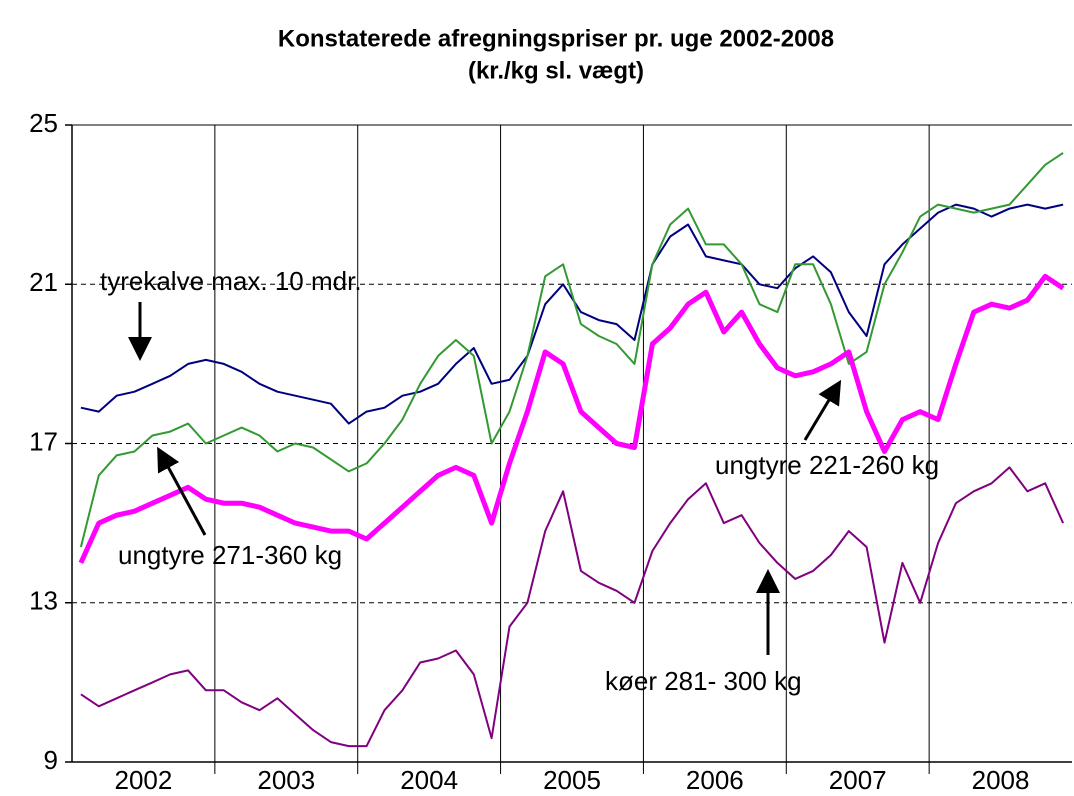 The image size is (1074, 796). What do you see at coordinates (286, 780) in the screenshot?
I see `x-tick-label: 2003` at bounding box center [286, 780].